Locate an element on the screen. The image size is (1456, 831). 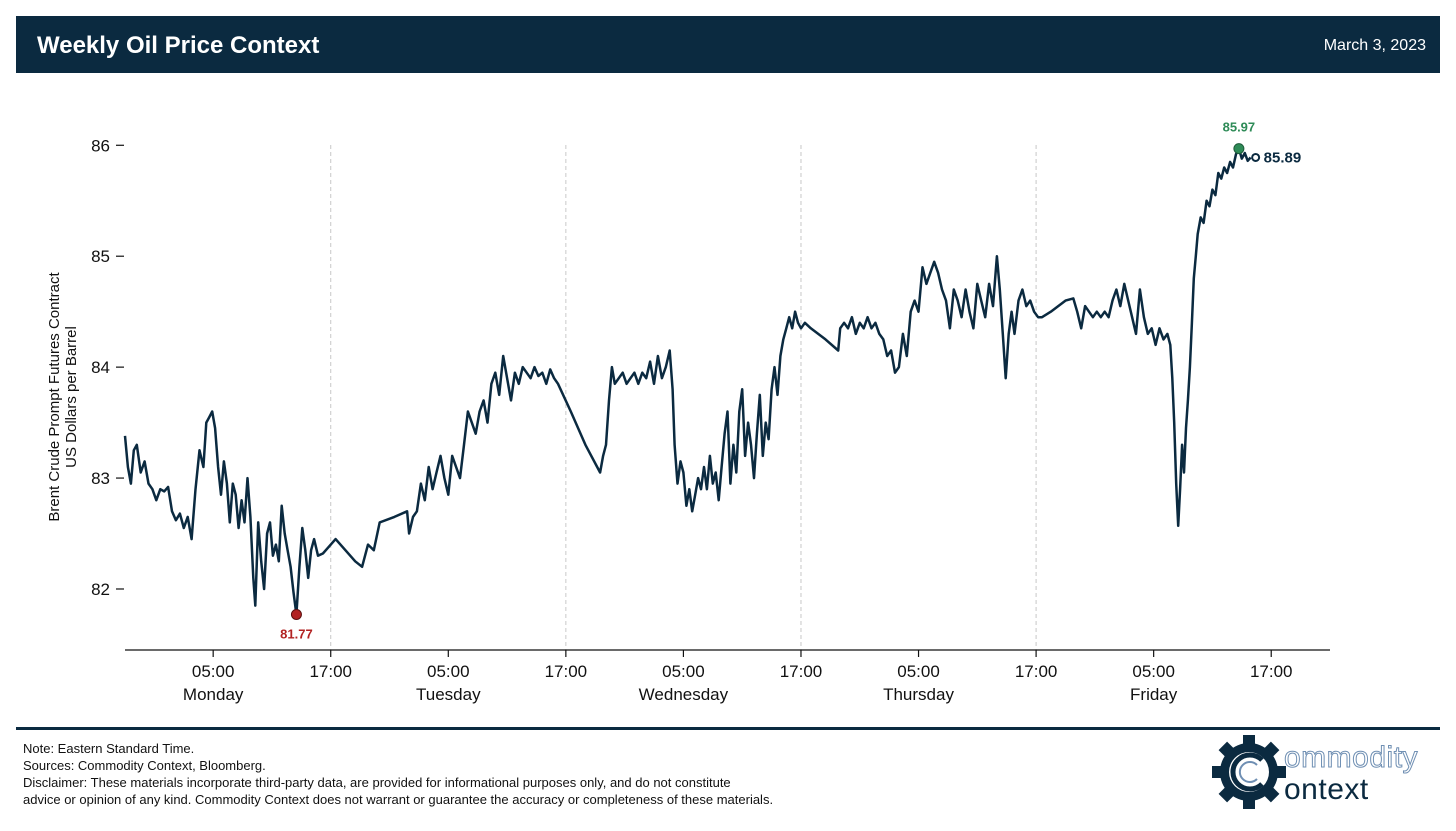
sources-line: Sources: Commodity Context, Bloomberg. is located at coordinates (144, 765).